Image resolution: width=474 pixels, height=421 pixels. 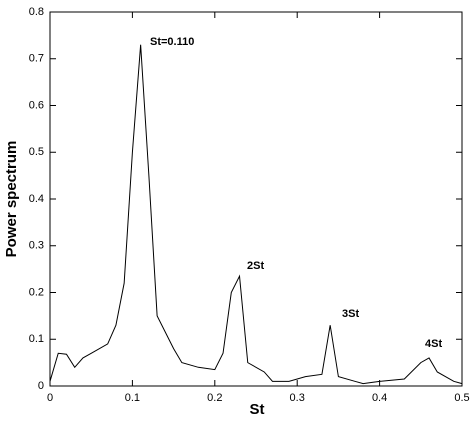 What do you see at coordinates (257, 409) in the screenshot?
I see `x-axis-title: St` at bounding box center [257, 409].